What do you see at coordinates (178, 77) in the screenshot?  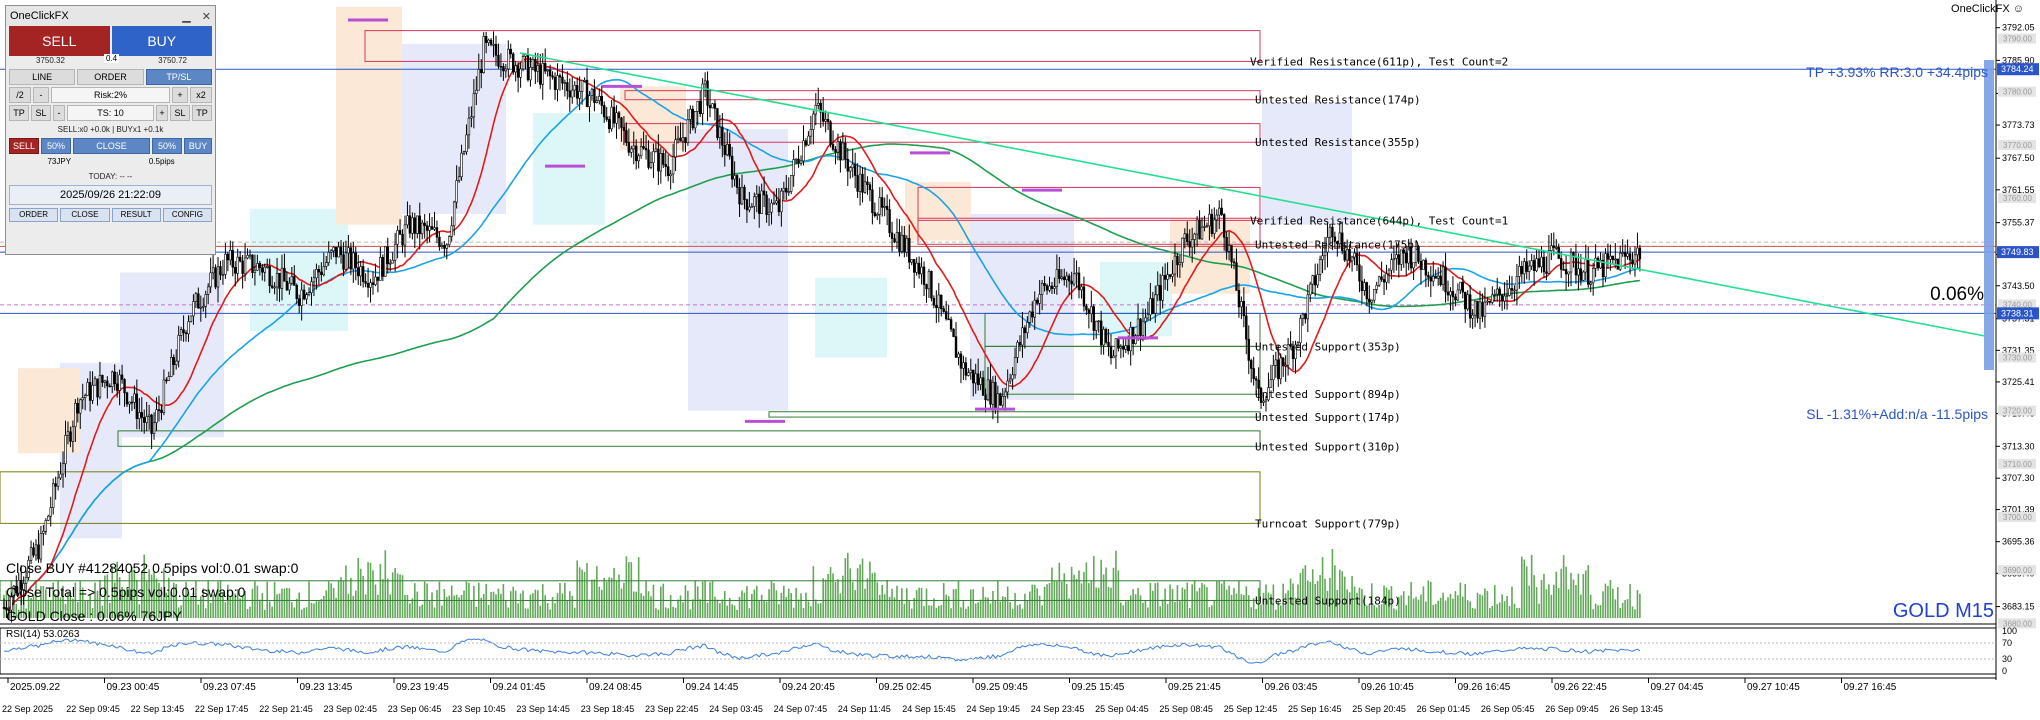 I see `tab-tpsl: TP/SL` at bounding box center [178, 77].